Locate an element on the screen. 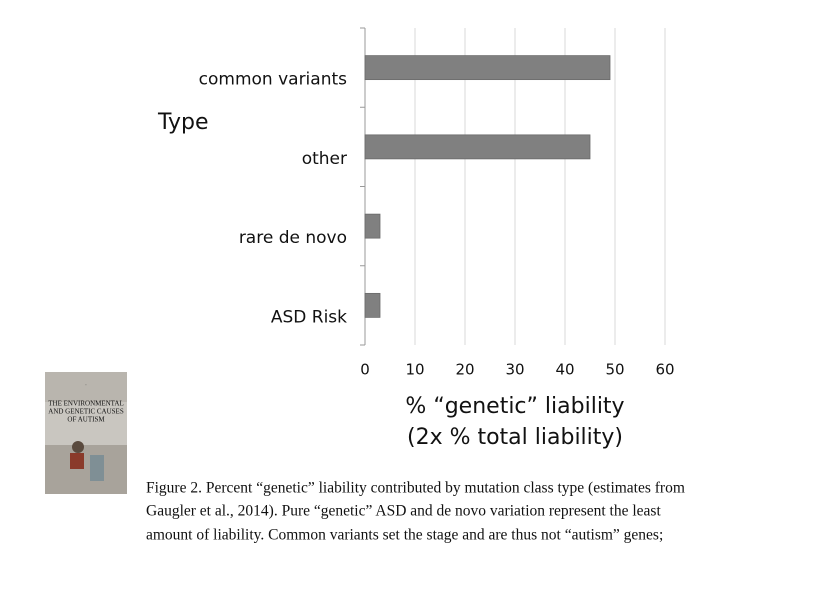  x-axis-label: % “genetic” liability is located at coordinates (514, 406).